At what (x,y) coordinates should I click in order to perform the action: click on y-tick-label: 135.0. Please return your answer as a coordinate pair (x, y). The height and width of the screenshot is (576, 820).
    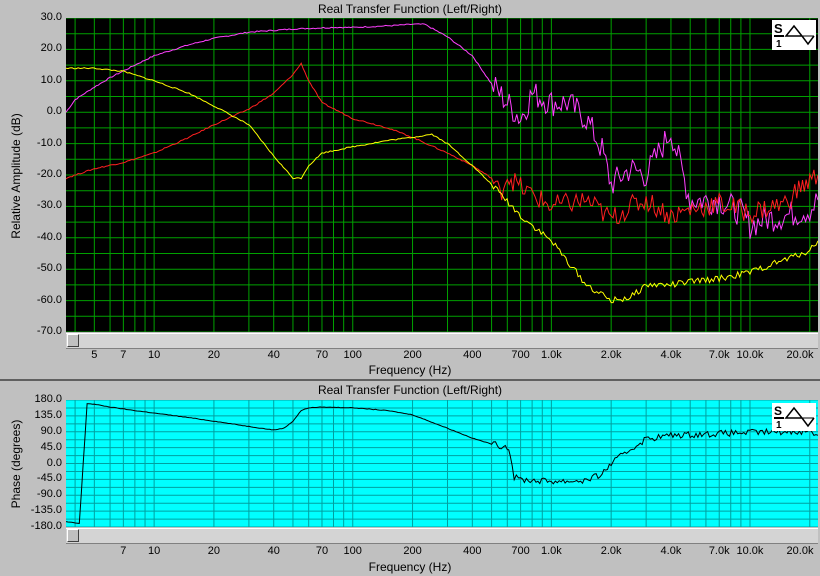
    Looking at the image, I should click on (48, 414).